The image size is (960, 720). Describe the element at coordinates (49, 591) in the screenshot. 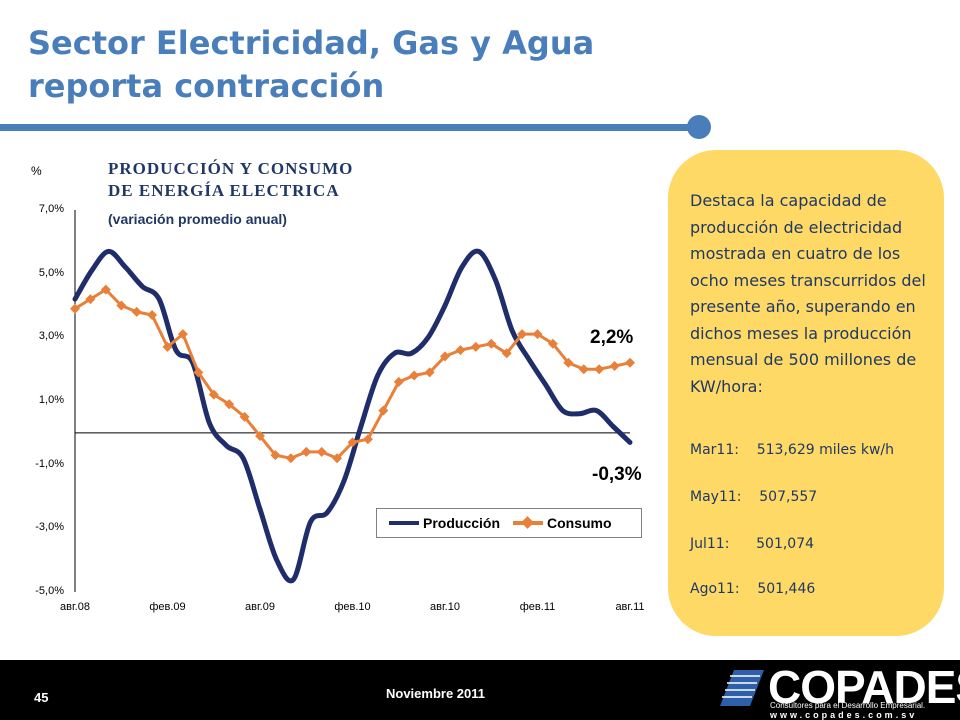

I see `y-tick-label: -5,0%` at that location.